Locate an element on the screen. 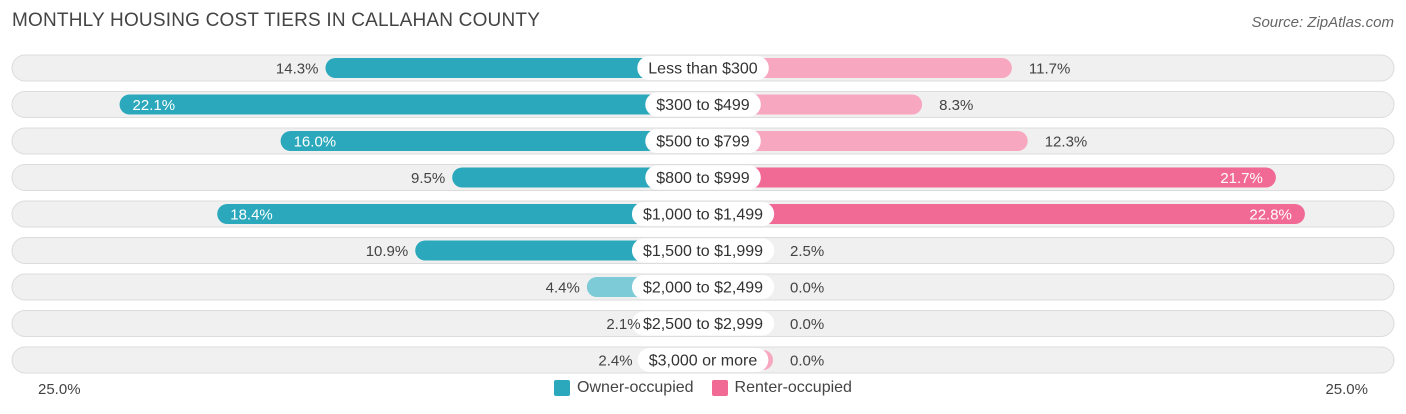 The height and width of the screenshot is (414, 1406). category-label: $3,000 or more is located at coordinates (703, 361).